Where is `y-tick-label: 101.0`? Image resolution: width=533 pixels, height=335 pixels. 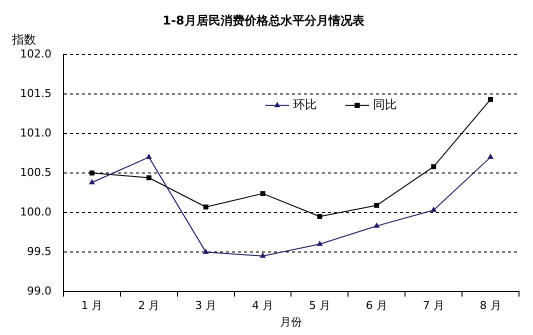
y-tick-label: 101.0 is located at coordinates (36, 133).